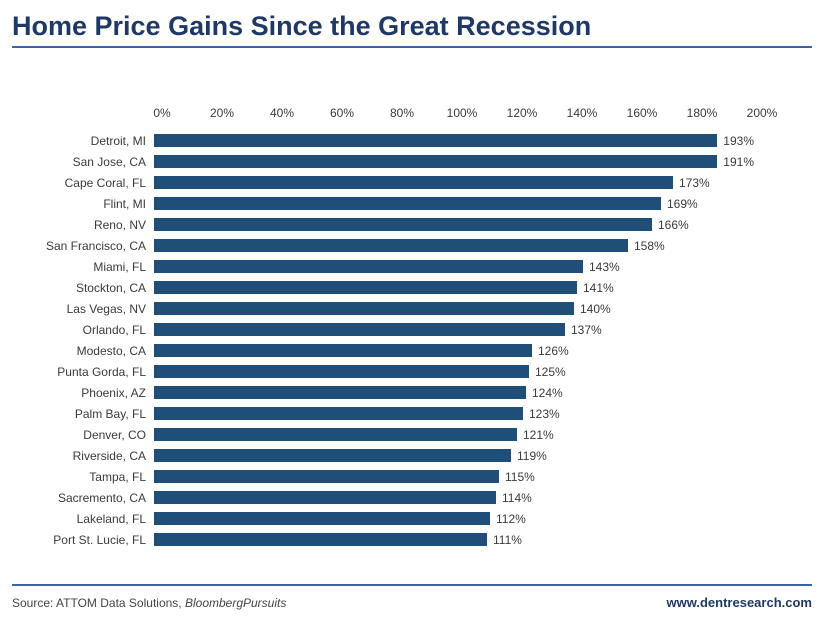 The height and width of the screenshot is (618, 824). Describe the element at coordinates (454, 183) in the screenshot. I see `bar-area: 173%` at that location.